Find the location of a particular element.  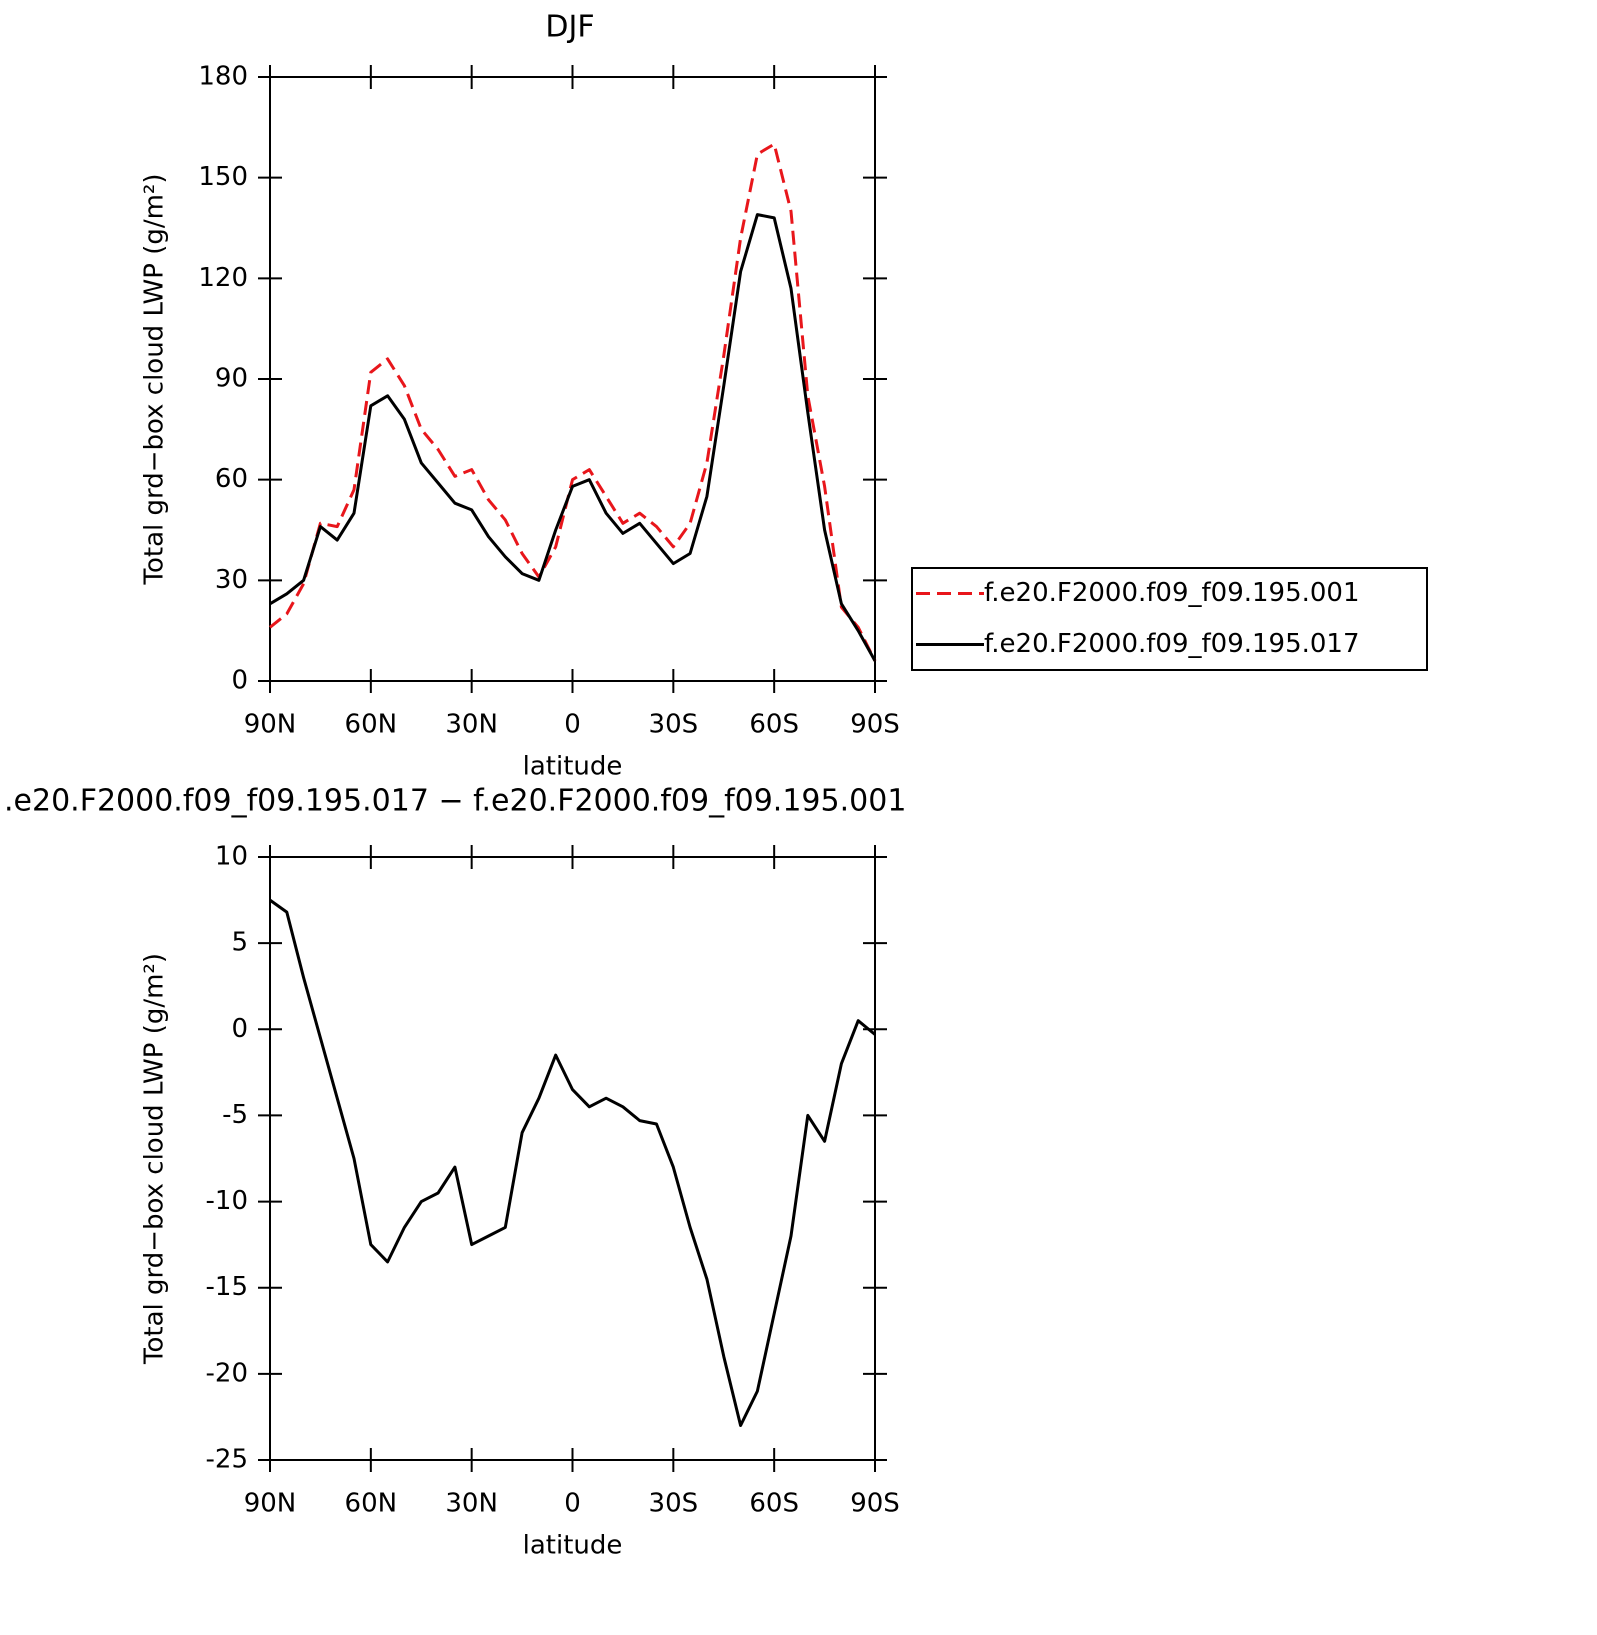

y-tick-label: 150 is located at coordinates (223, 177).